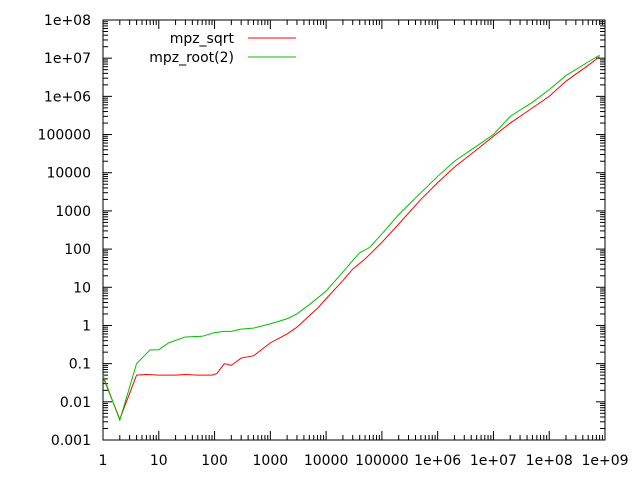 The image size is (640, 480). I want to click on legend: mpz_sqrt mpz_root(2), so click(222, 48).